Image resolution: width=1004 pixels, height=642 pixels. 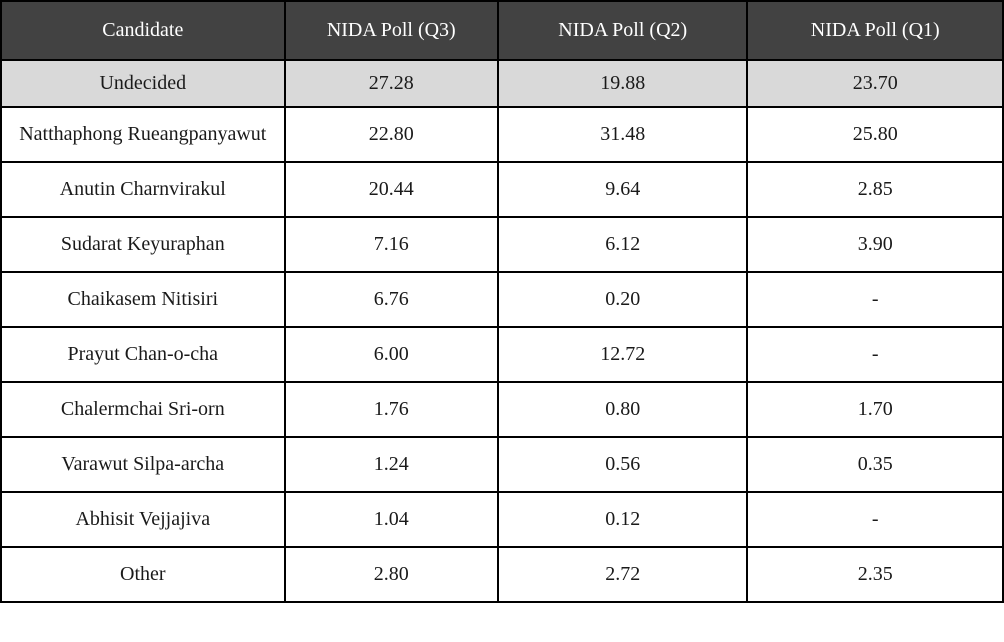 I want to click on candidate-cell: Prayut Chan-o-cha, so click(x=143, y=354).